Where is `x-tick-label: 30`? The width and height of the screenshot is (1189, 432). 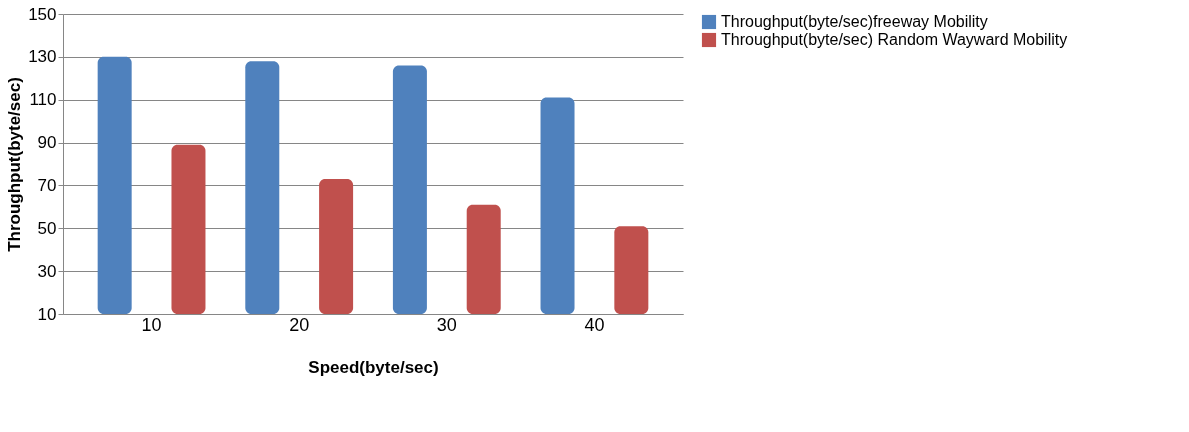
x-tick-label: 30 is located at coordinates (446, 324).